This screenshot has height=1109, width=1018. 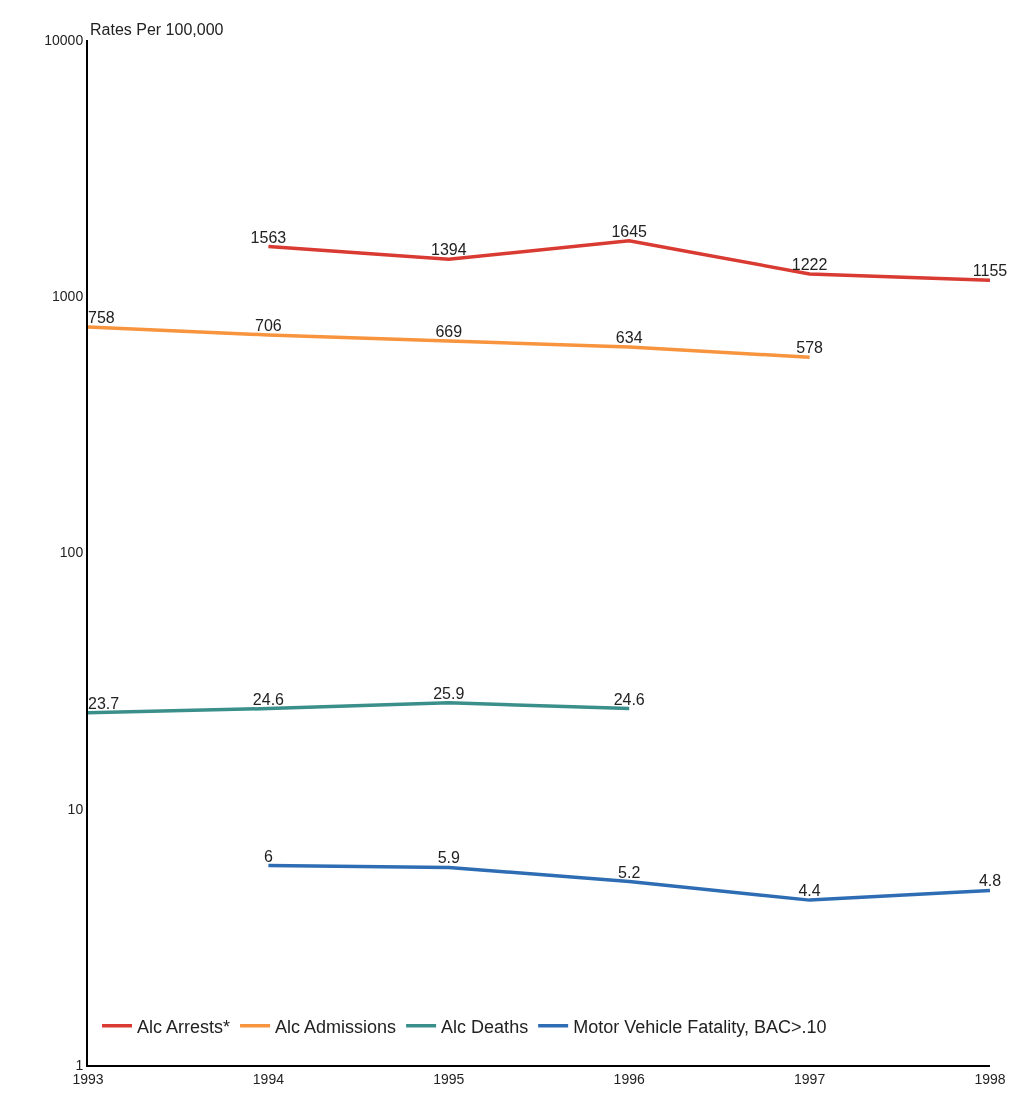 What do you see at coordinates (268, 1078) in the screenshot?
I see `x-tick-label: 1994` at bounding box center [268, 1078].